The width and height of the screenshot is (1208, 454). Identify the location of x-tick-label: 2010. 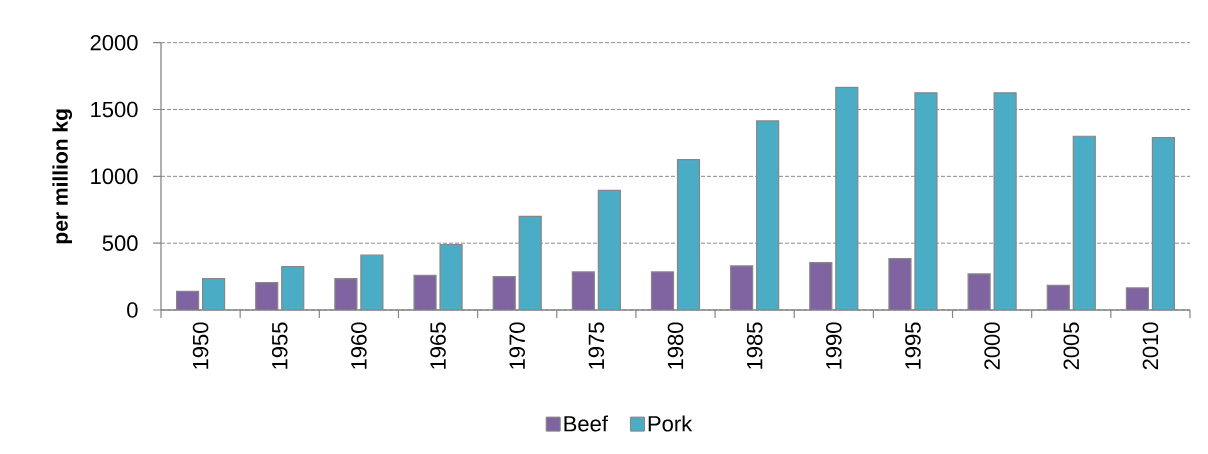
(1150, 346).